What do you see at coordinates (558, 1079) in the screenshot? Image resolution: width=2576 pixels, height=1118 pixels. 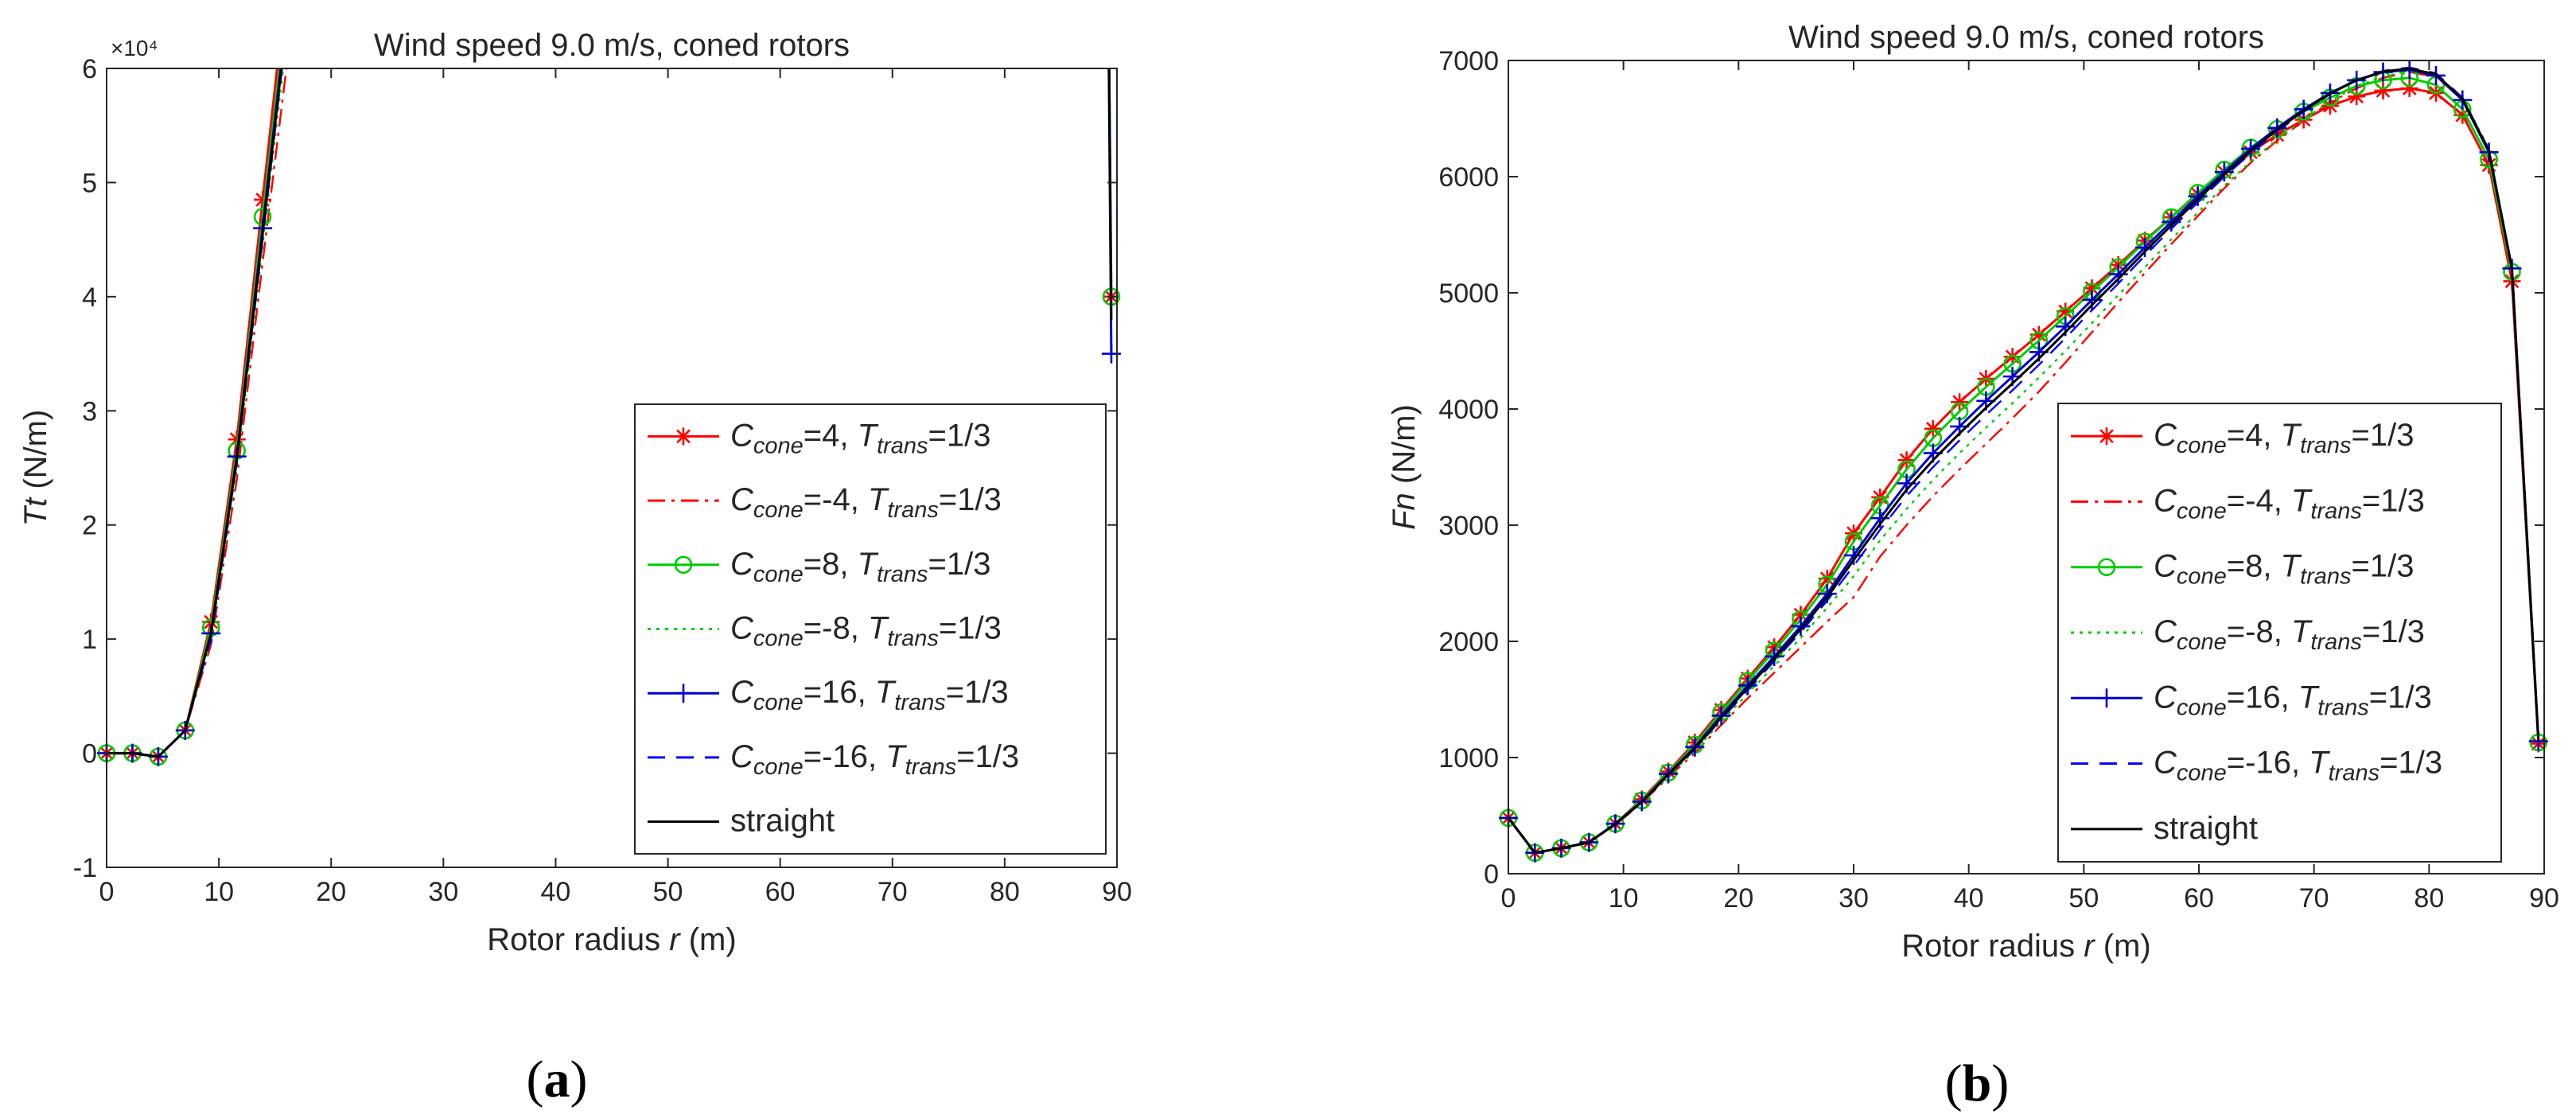 I see `panel-label-a: (a)` at bounding box center [558, 1079].